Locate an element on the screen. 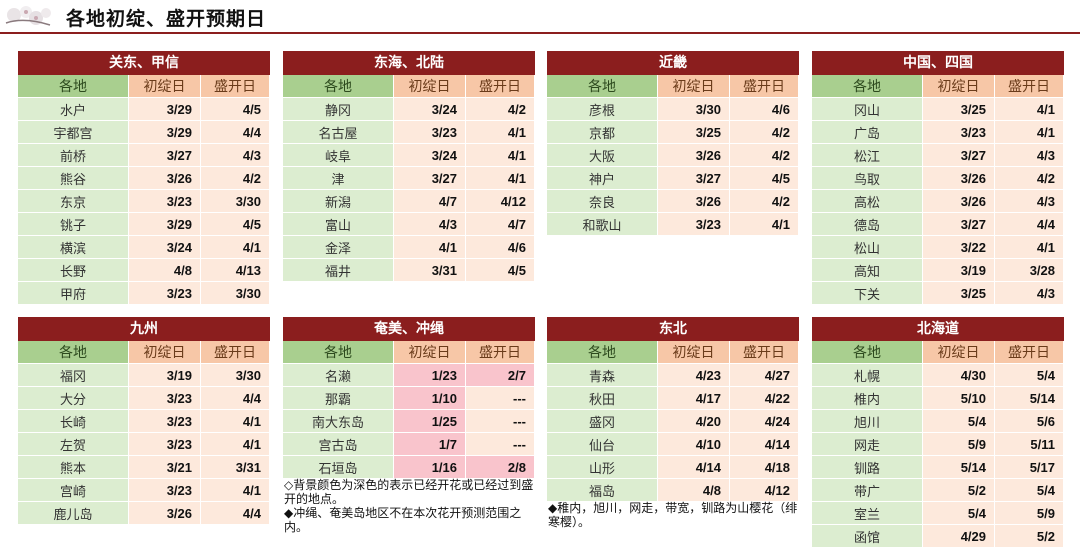  table-row: 前桥 3/27 4/3 is located at coordinates (144, 155).